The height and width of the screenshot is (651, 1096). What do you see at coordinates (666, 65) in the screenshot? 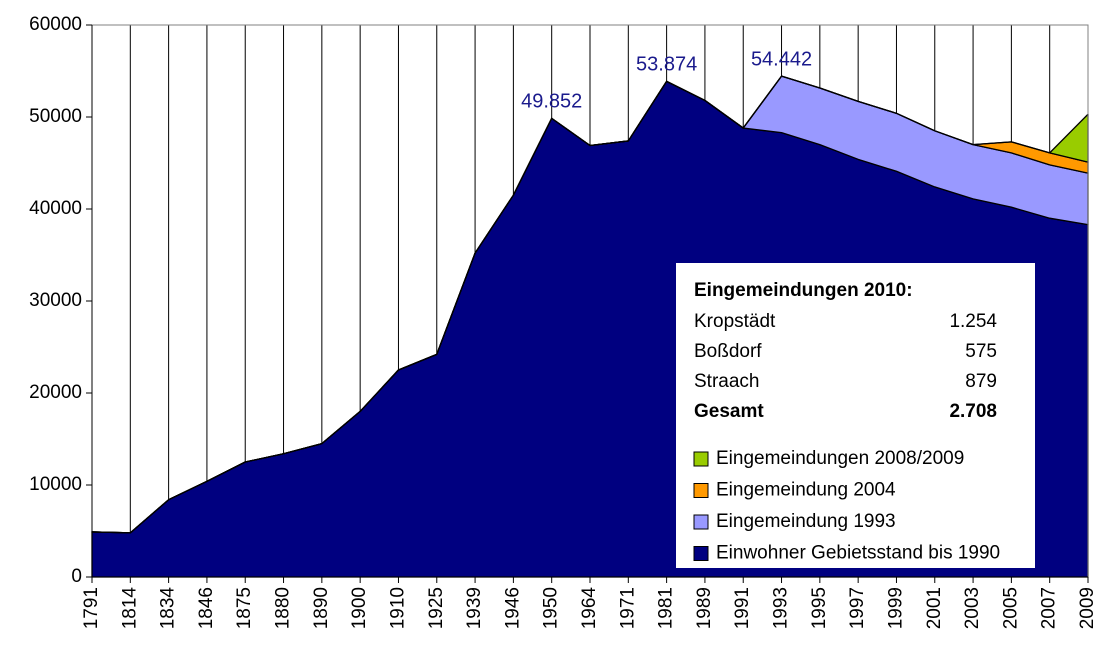
I see `data-label: 53.874` at bounding box center [666, 65].